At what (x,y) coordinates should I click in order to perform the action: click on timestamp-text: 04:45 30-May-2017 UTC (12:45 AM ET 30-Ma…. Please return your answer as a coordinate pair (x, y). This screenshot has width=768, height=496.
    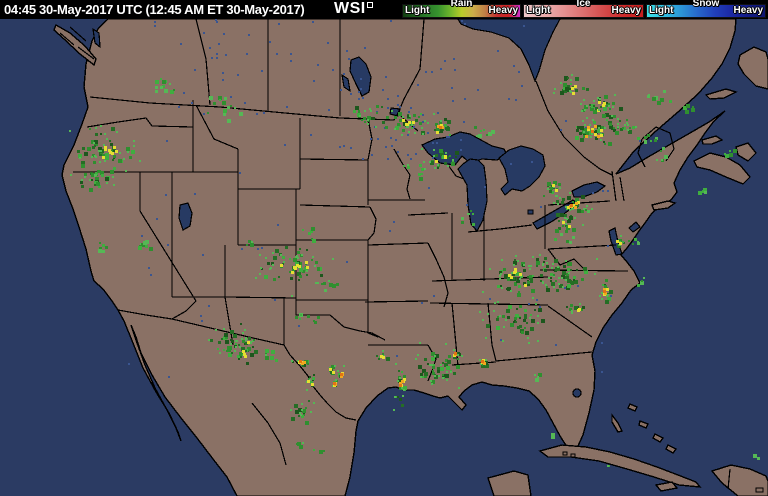
    Looking at the image, I should click on (154, 9).